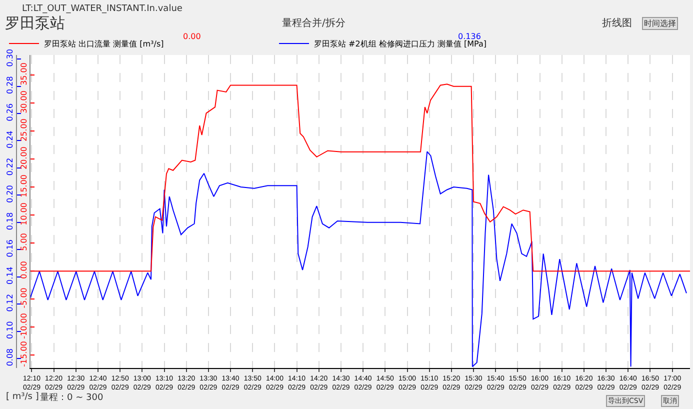 The image size is (693, 409). Describe the element at coordinates (10, 139) in the screenshot. I see `y-tick-label: 0.24` at that location.